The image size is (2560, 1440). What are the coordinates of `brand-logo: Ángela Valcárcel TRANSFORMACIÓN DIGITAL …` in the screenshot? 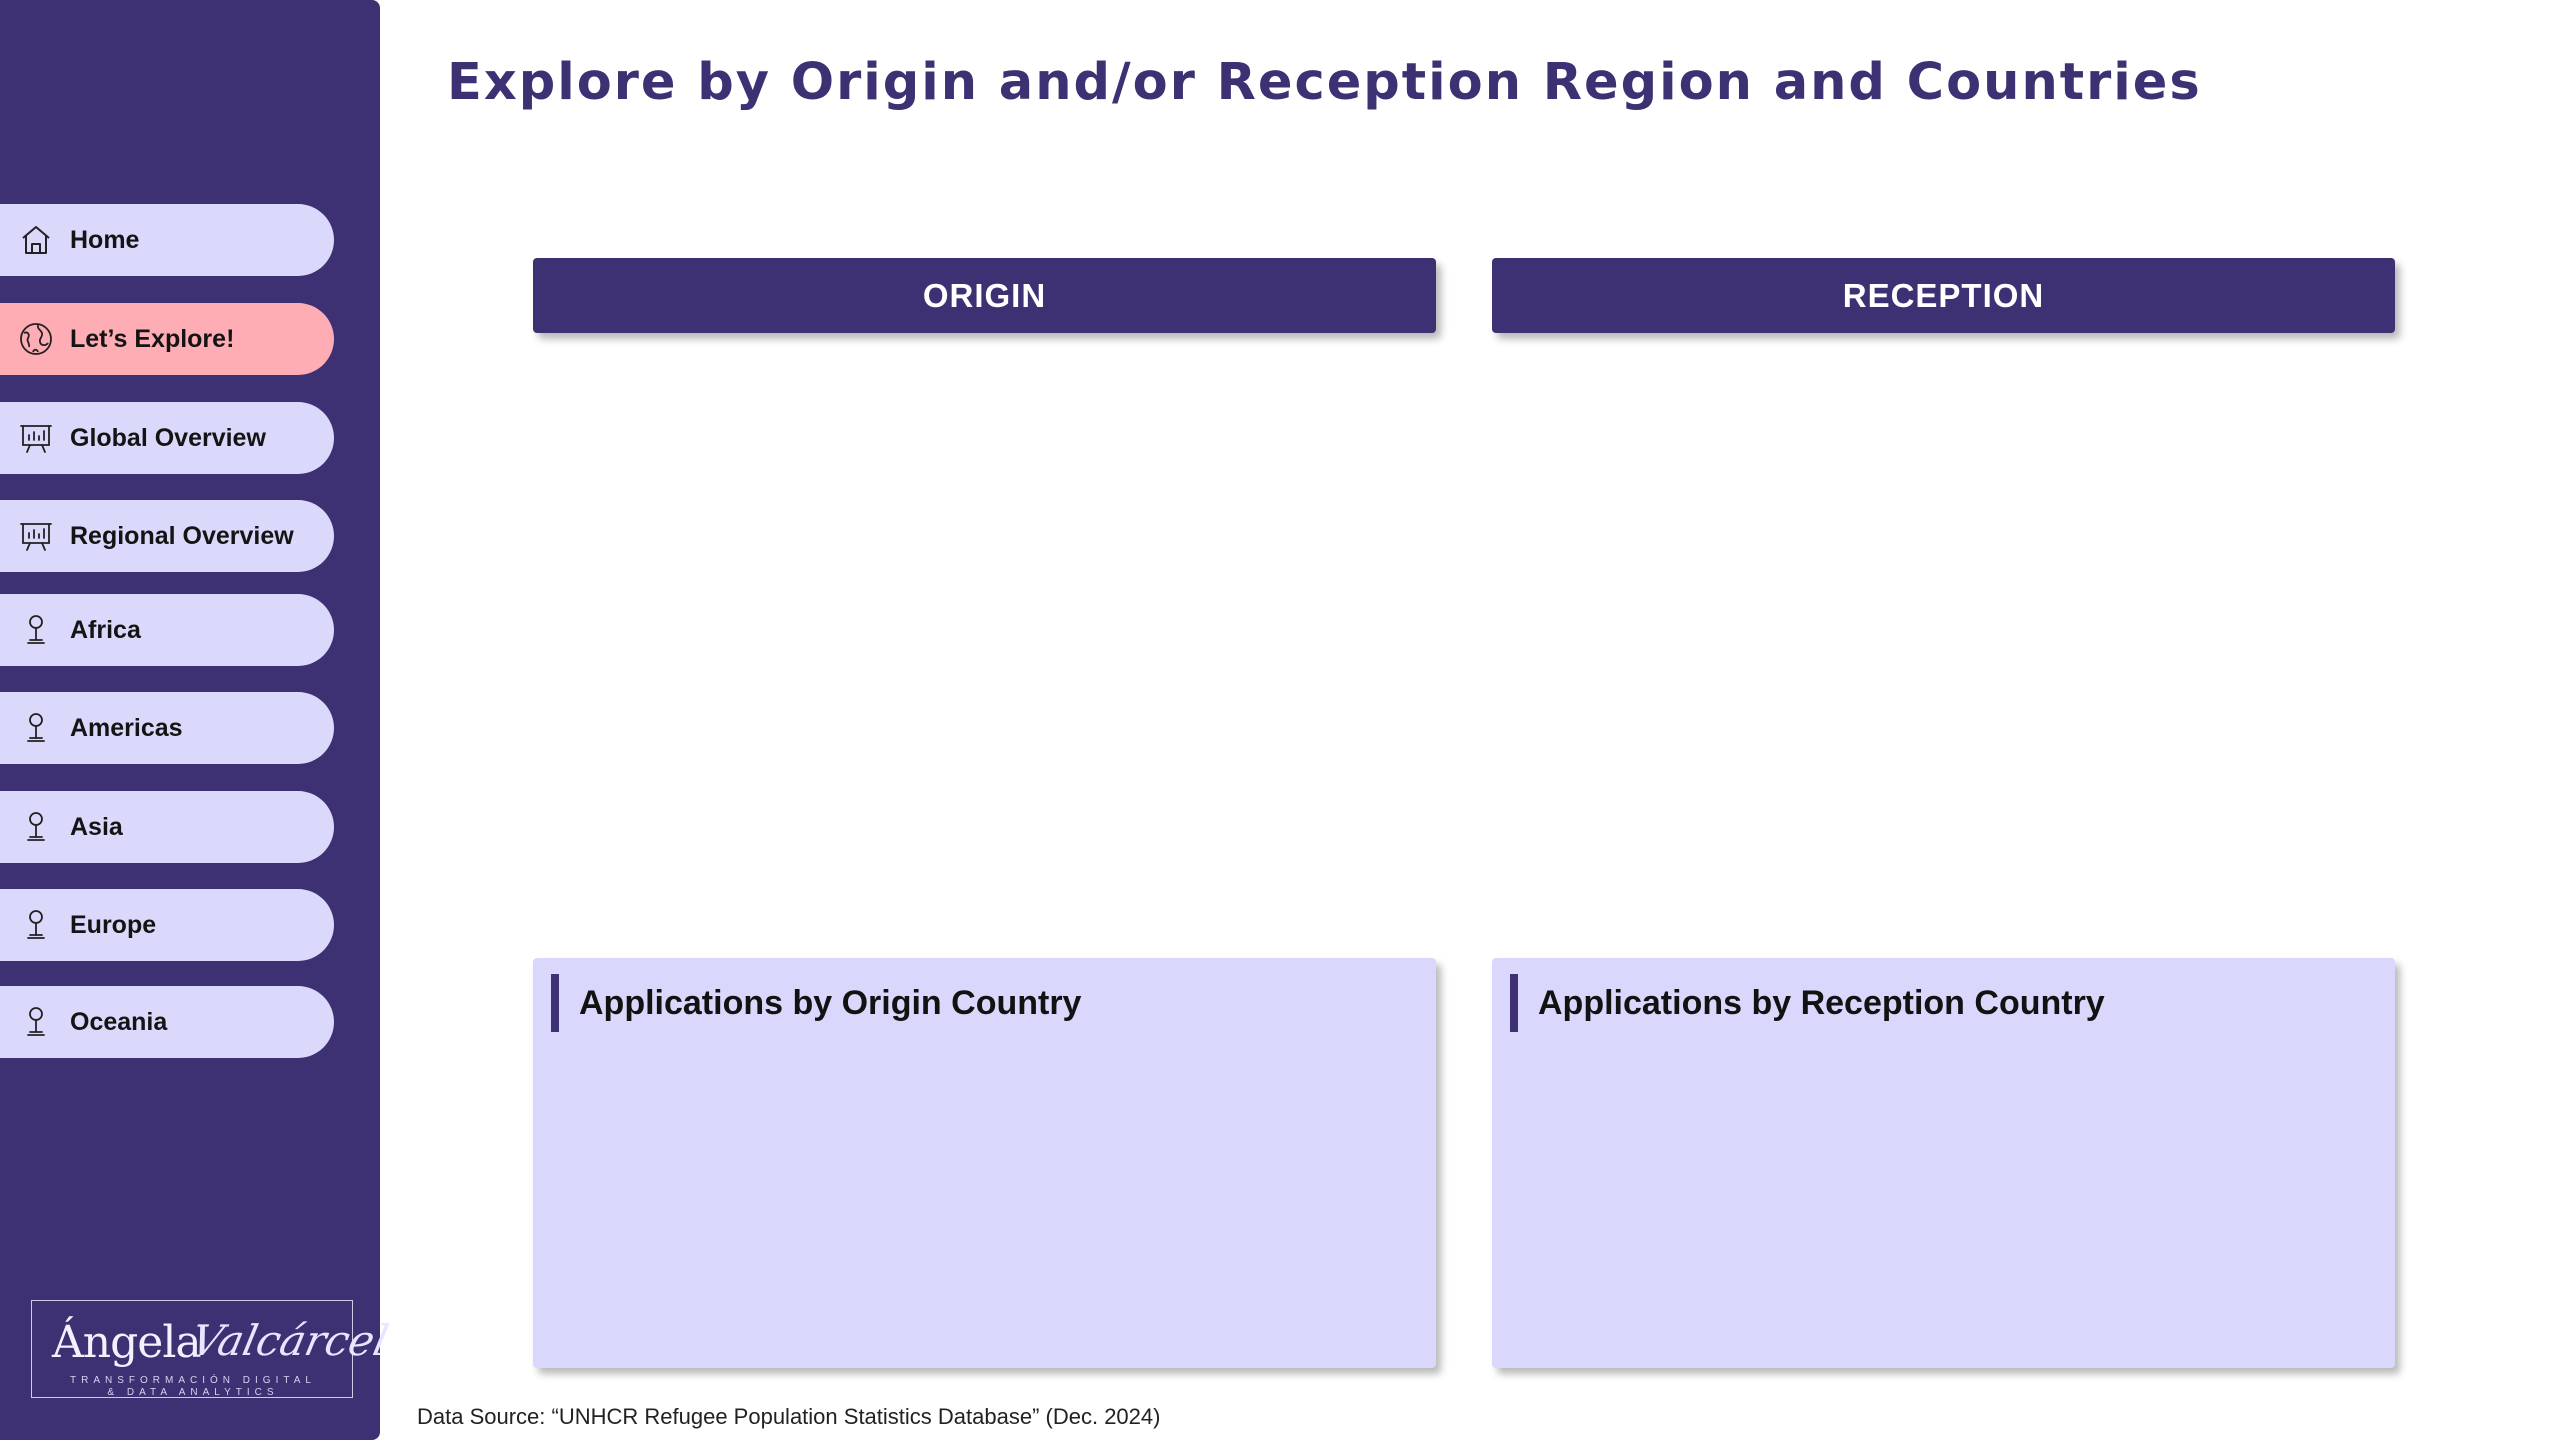 It's located at (212, 1349).